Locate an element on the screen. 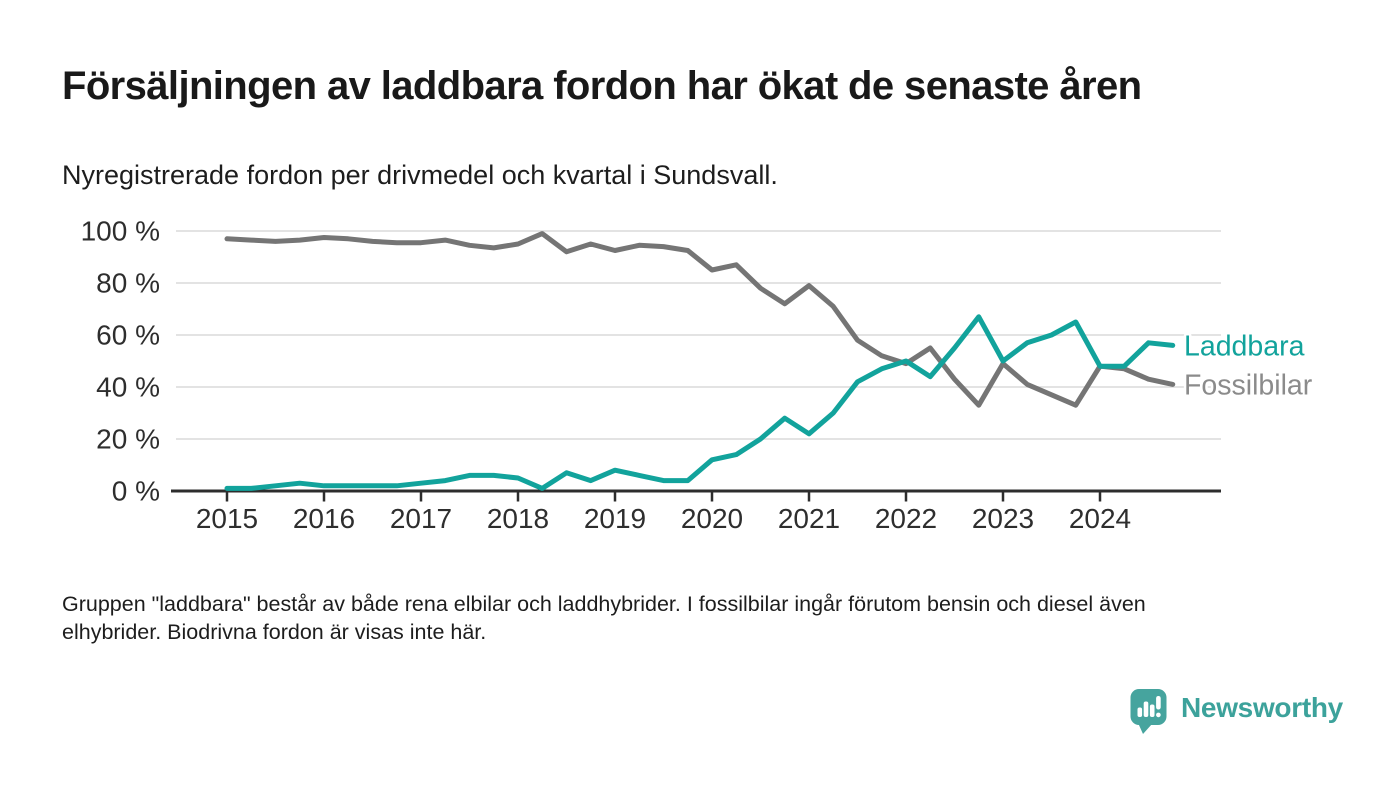 This screenshot has width=1400, height=793. x-tick-label: 2019 is located at coordinates (615, 518).